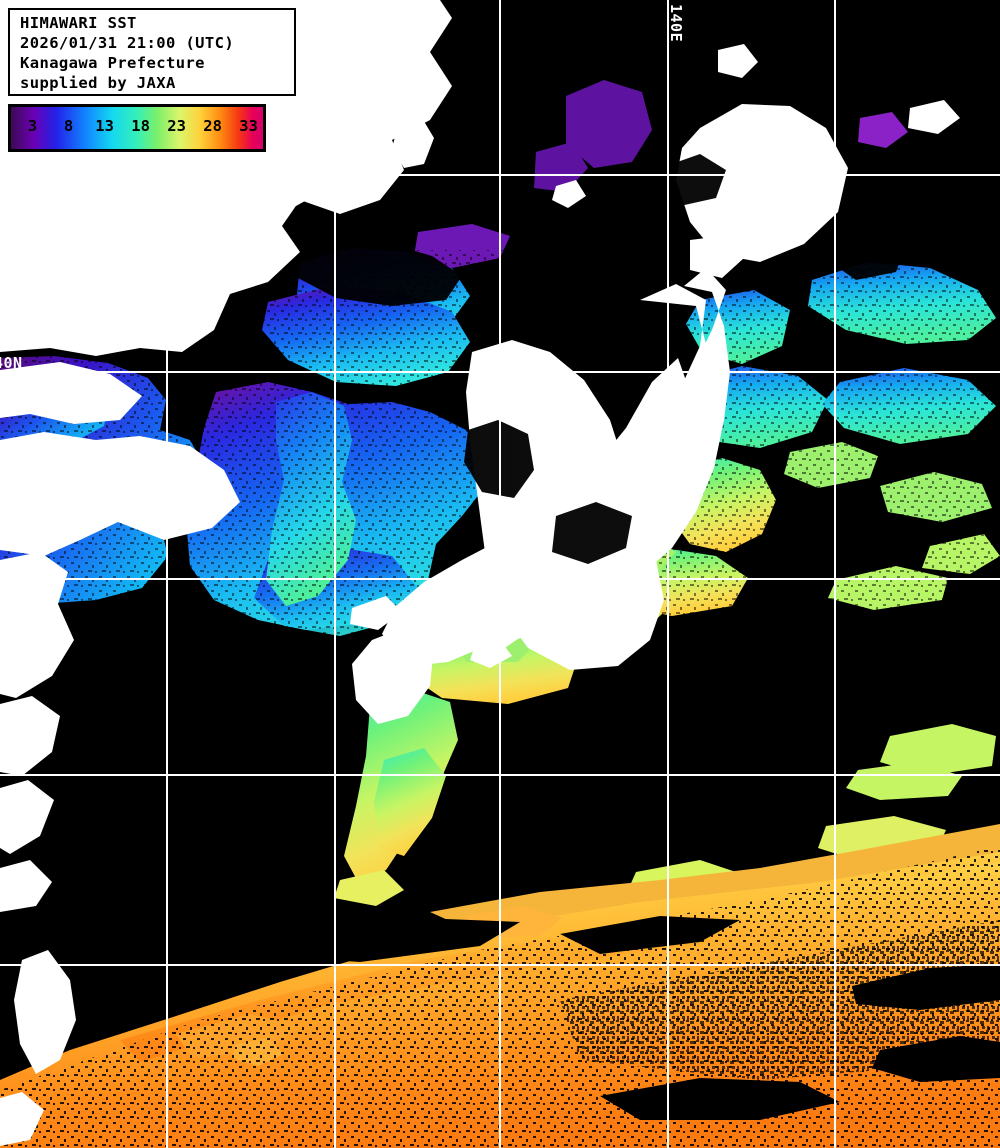 Image resolution: width=1000 pixels, height=1148 pixels. I want to click on land-honshu, so click(565, 467).